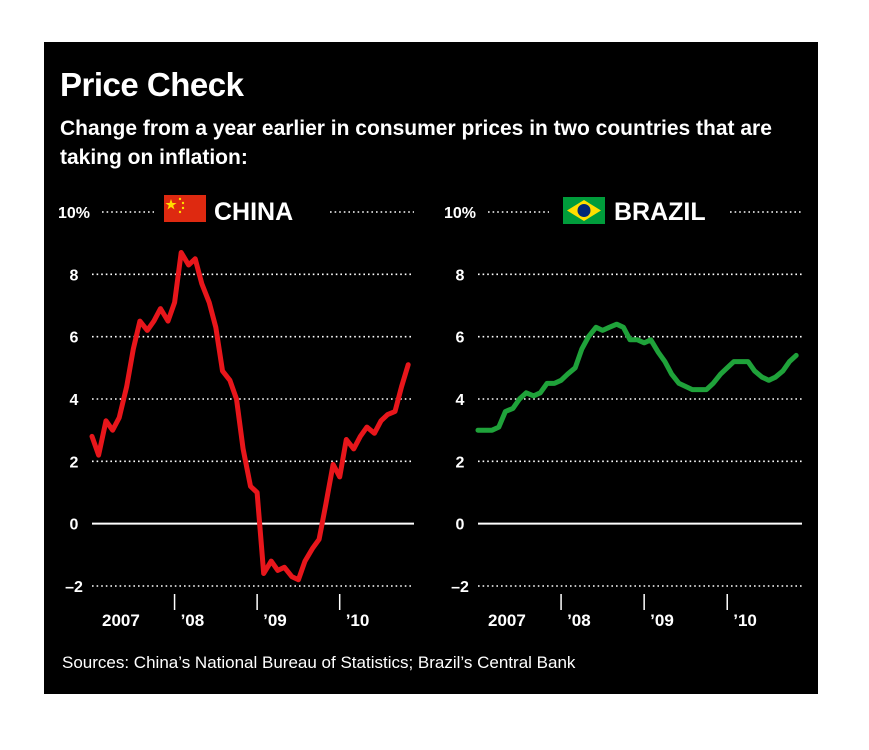  I want to click on series-line, so click(637, 377).